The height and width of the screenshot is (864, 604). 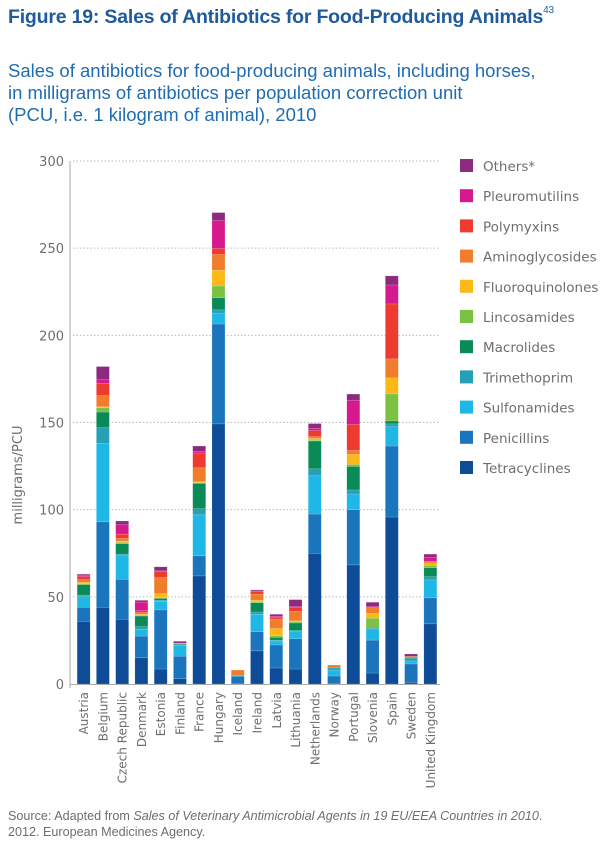 I want to click on x-tick-label: Ireland, so click(x=258, y=713).